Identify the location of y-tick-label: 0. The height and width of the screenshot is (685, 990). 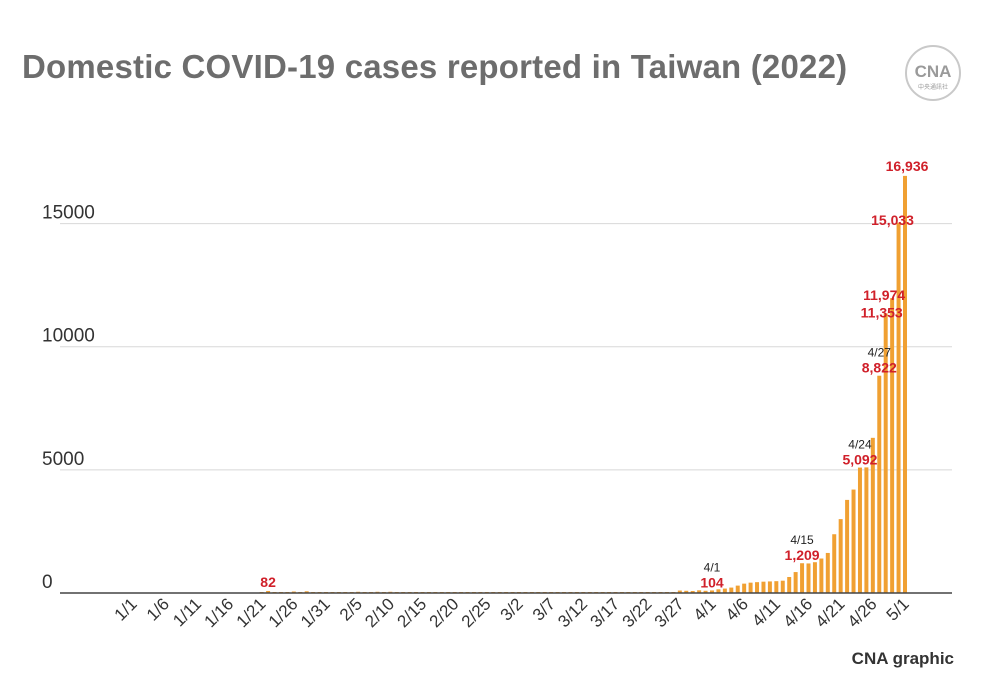
(47, 582).